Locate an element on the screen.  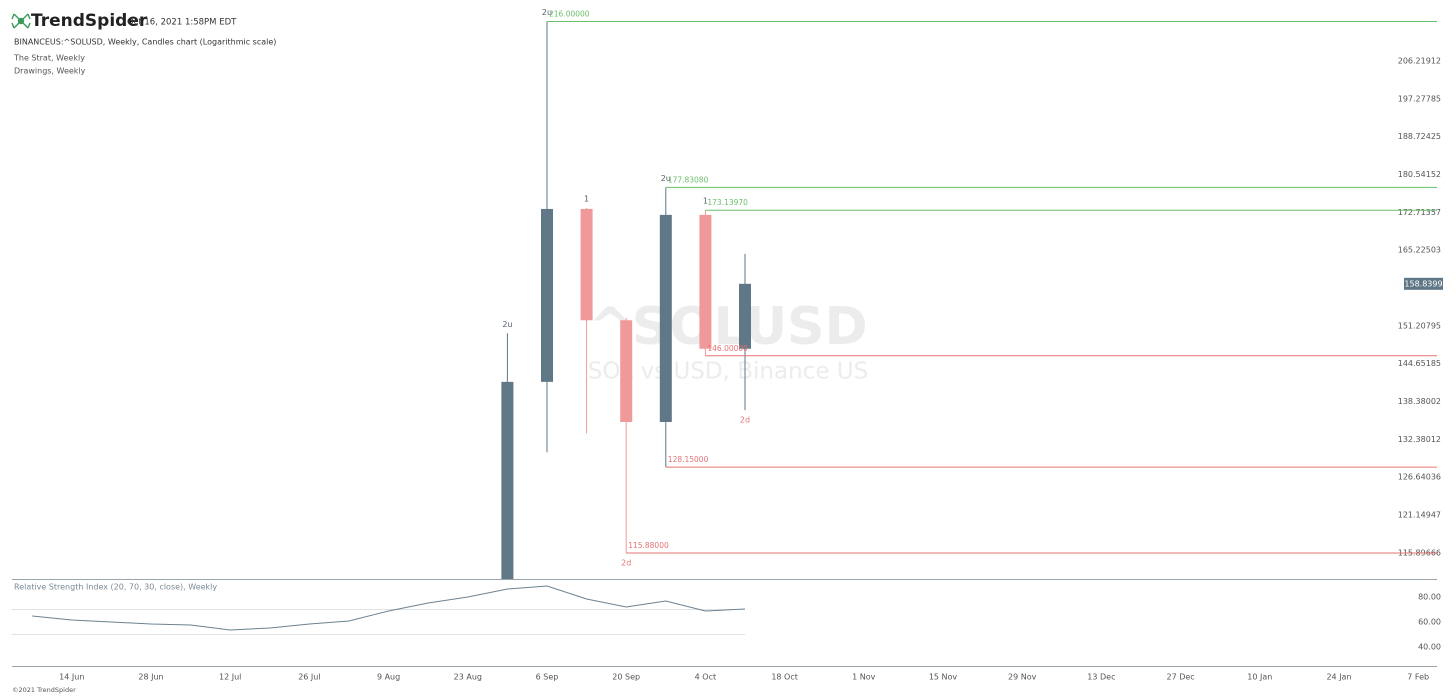
y-tick-label: 126.64036 is located at coordinates (1419, 477).